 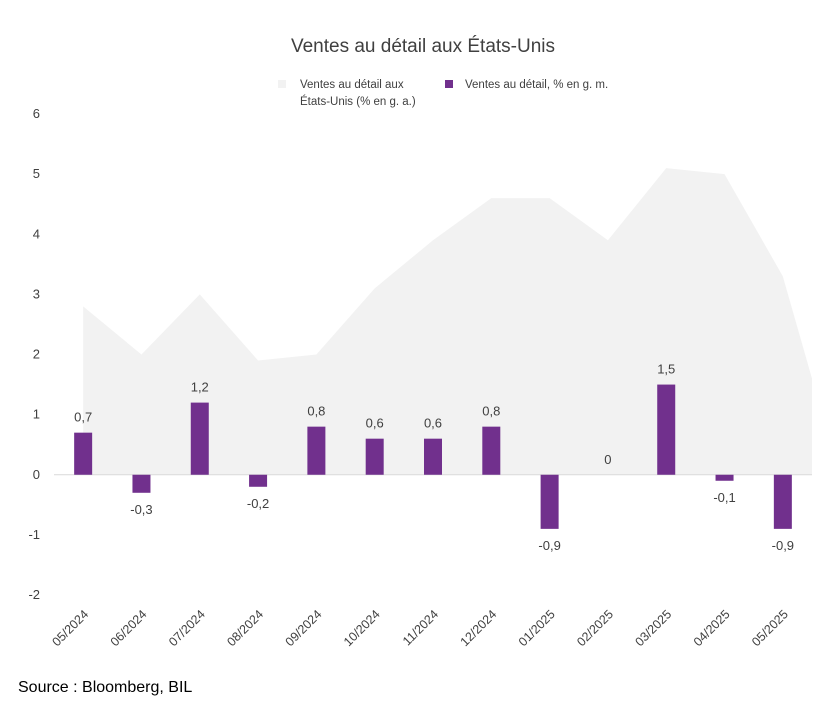 What do you see at coordinates (282, 84) in the screenshot?
I see `legend-swatch-area` at bounding box center [282, 84].